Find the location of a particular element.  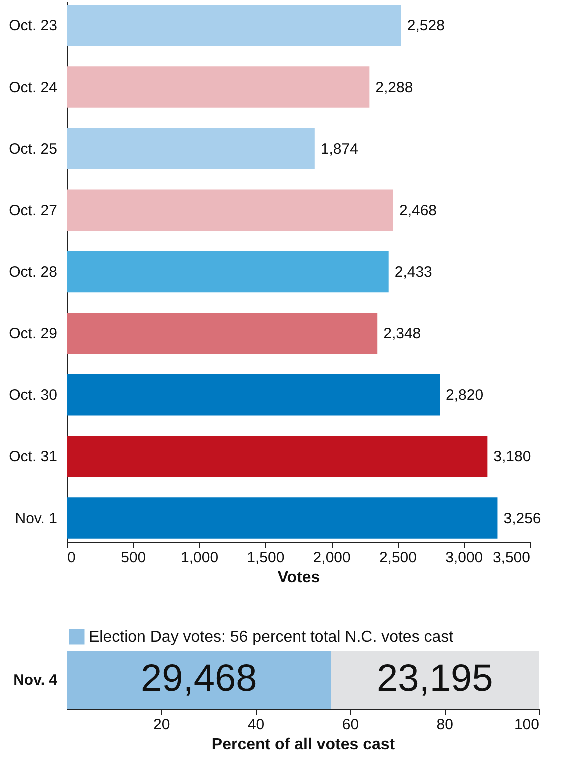

y-tick-label: Oct. 24 is located at coordinates (33, 87).